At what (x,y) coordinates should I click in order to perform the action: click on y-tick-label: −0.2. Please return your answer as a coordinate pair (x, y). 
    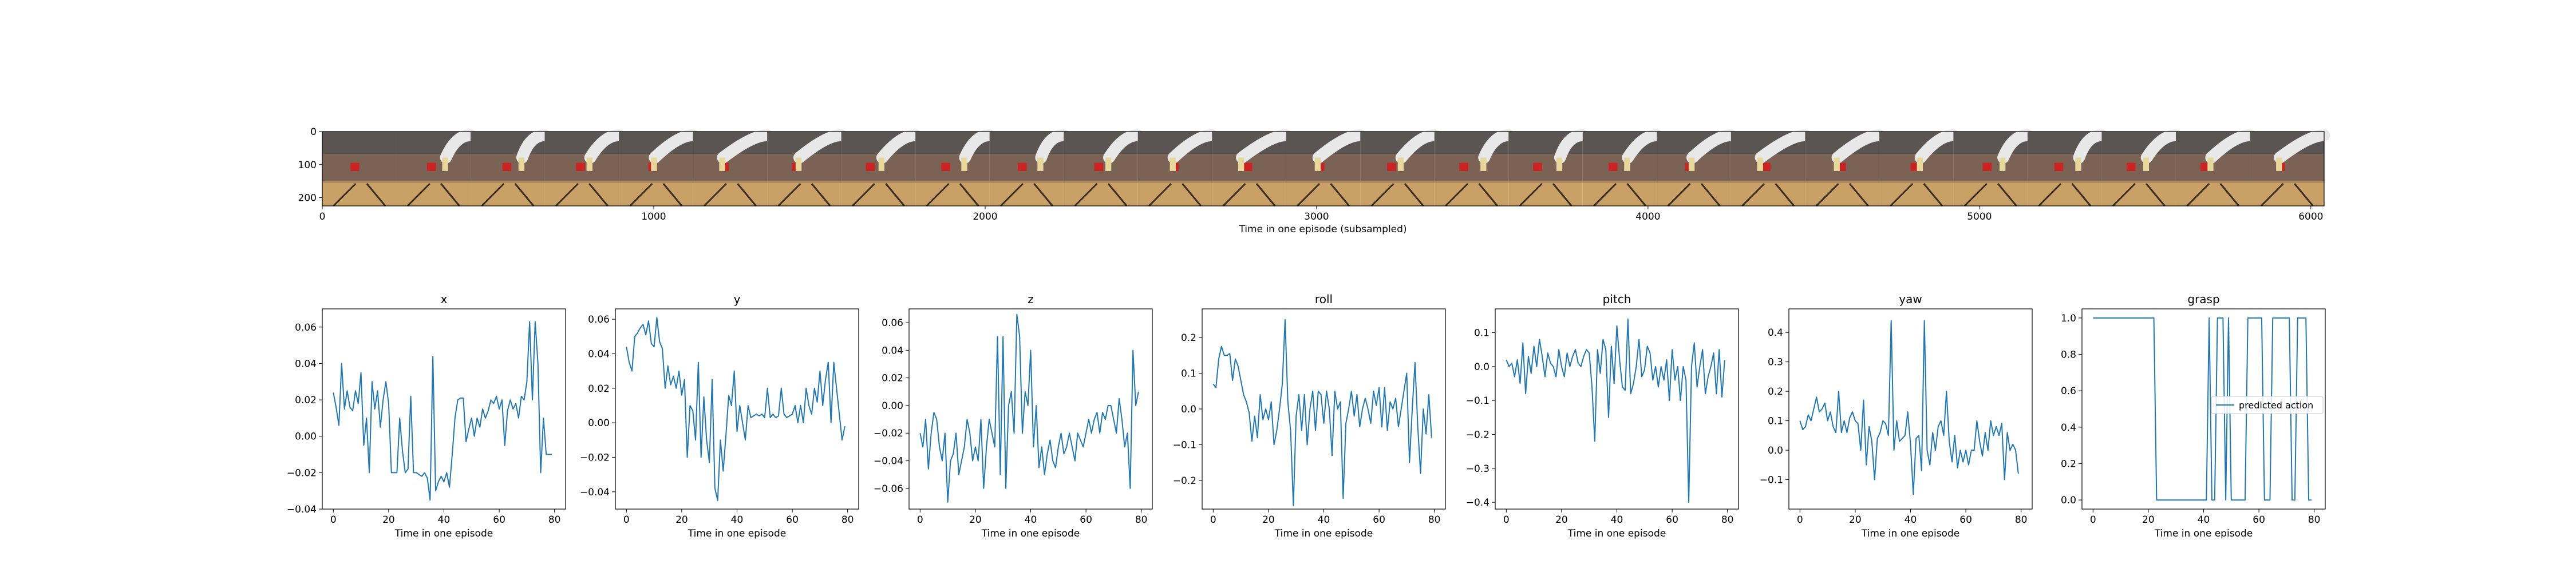
    Looking at the image, I should click on (1184, 481).